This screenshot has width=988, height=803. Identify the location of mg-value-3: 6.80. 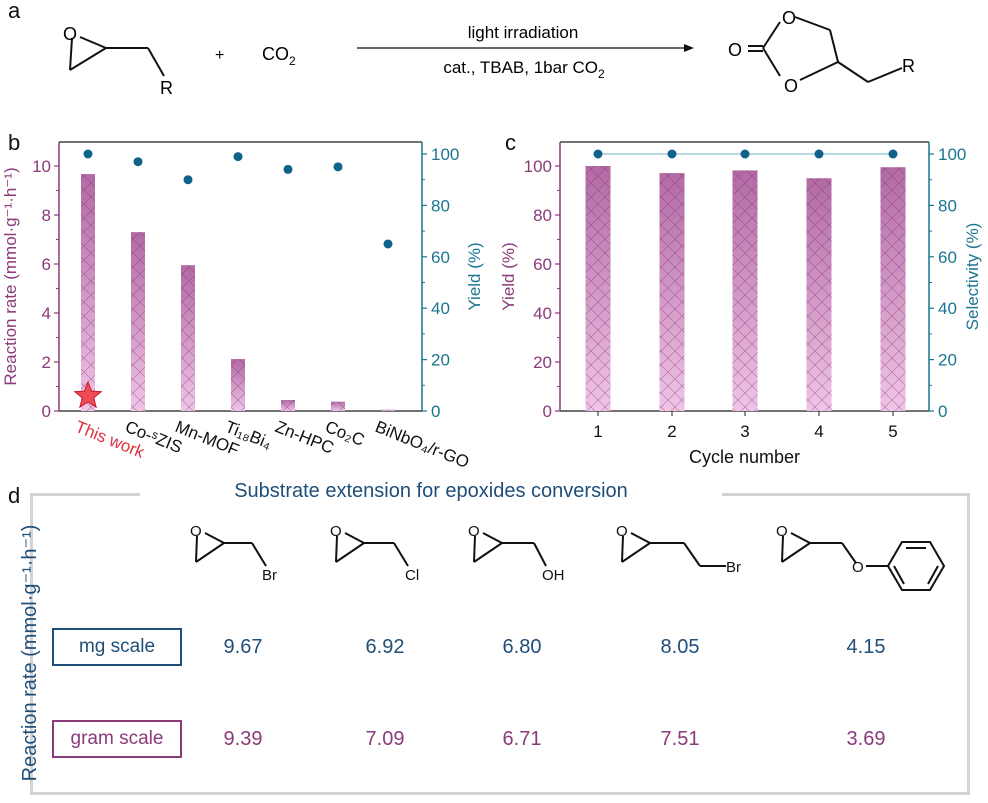
(522, 647).